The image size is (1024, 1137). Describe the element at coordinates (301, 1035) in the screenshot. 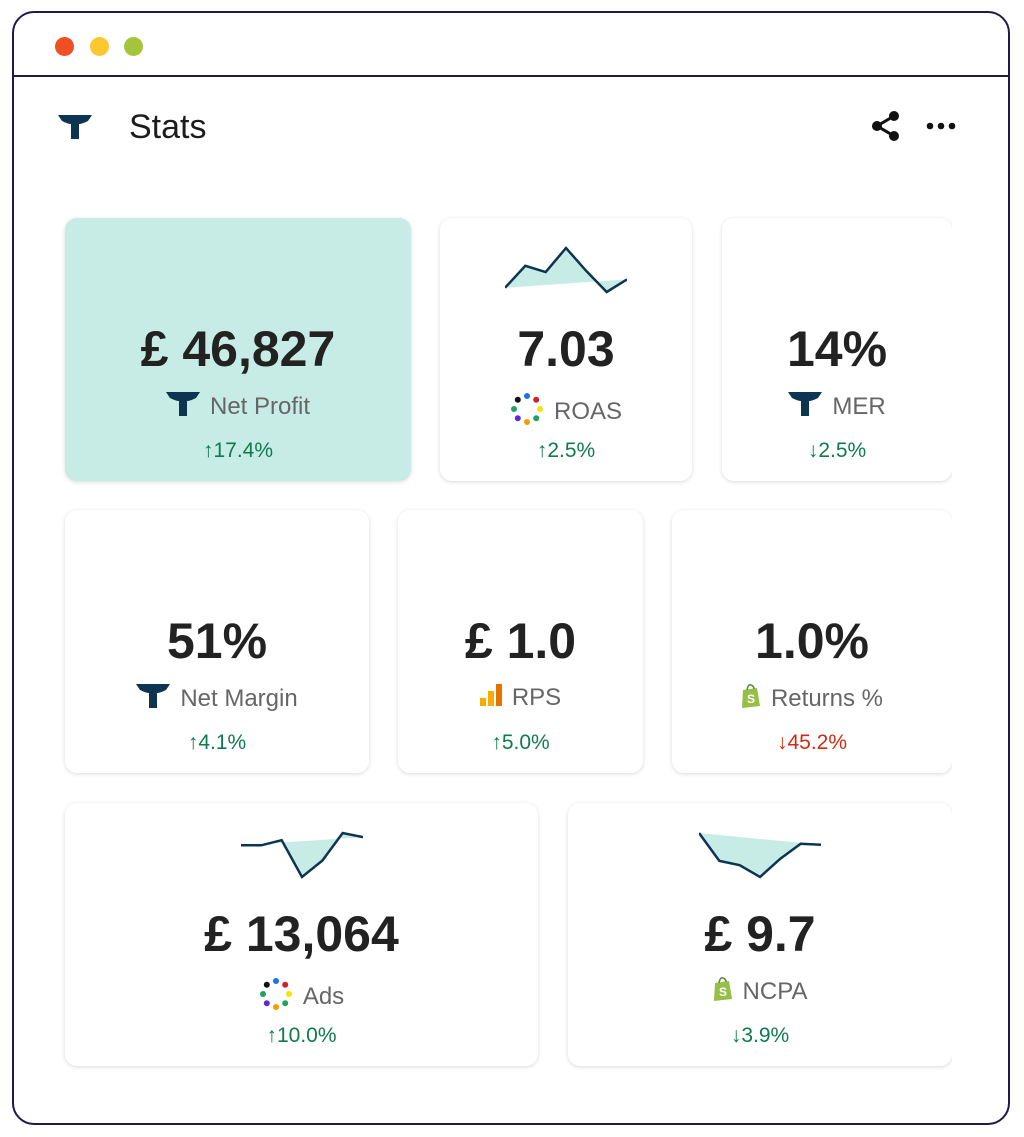

I see `stat-change: ↑10.0%` at that location.